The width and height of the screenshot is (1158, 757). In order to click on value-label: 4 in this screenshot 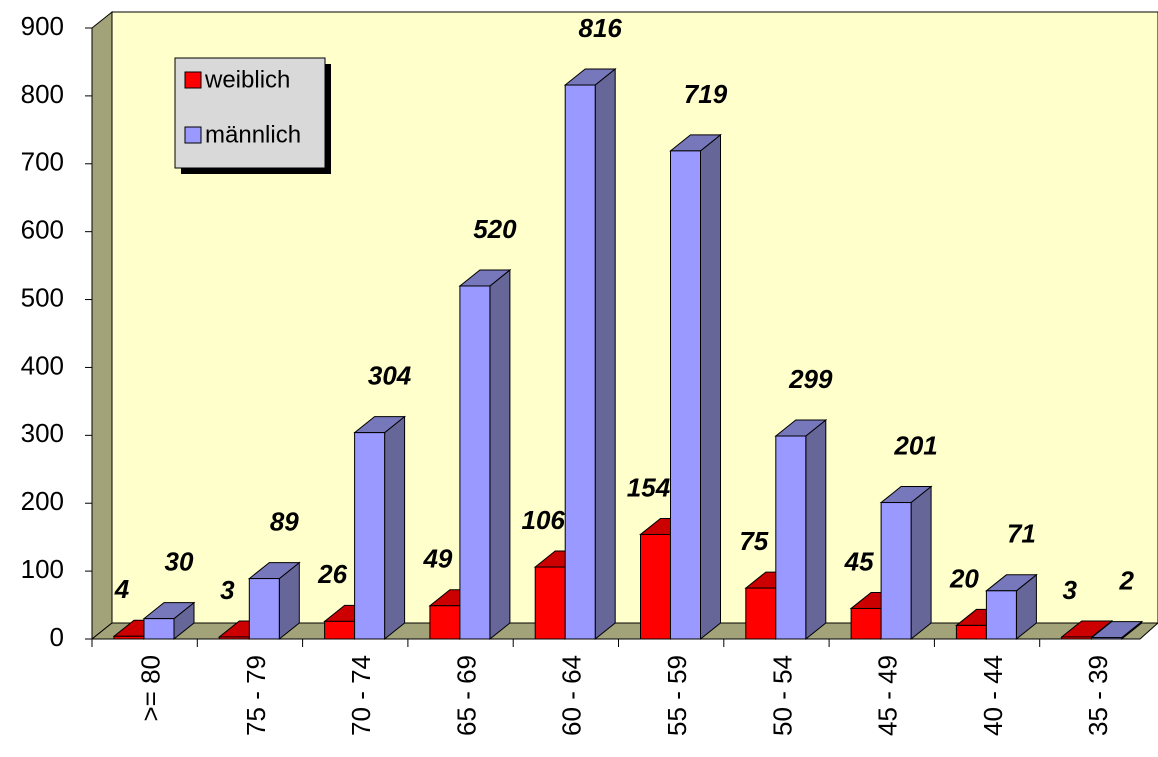, I will do `click(122, 589)`.